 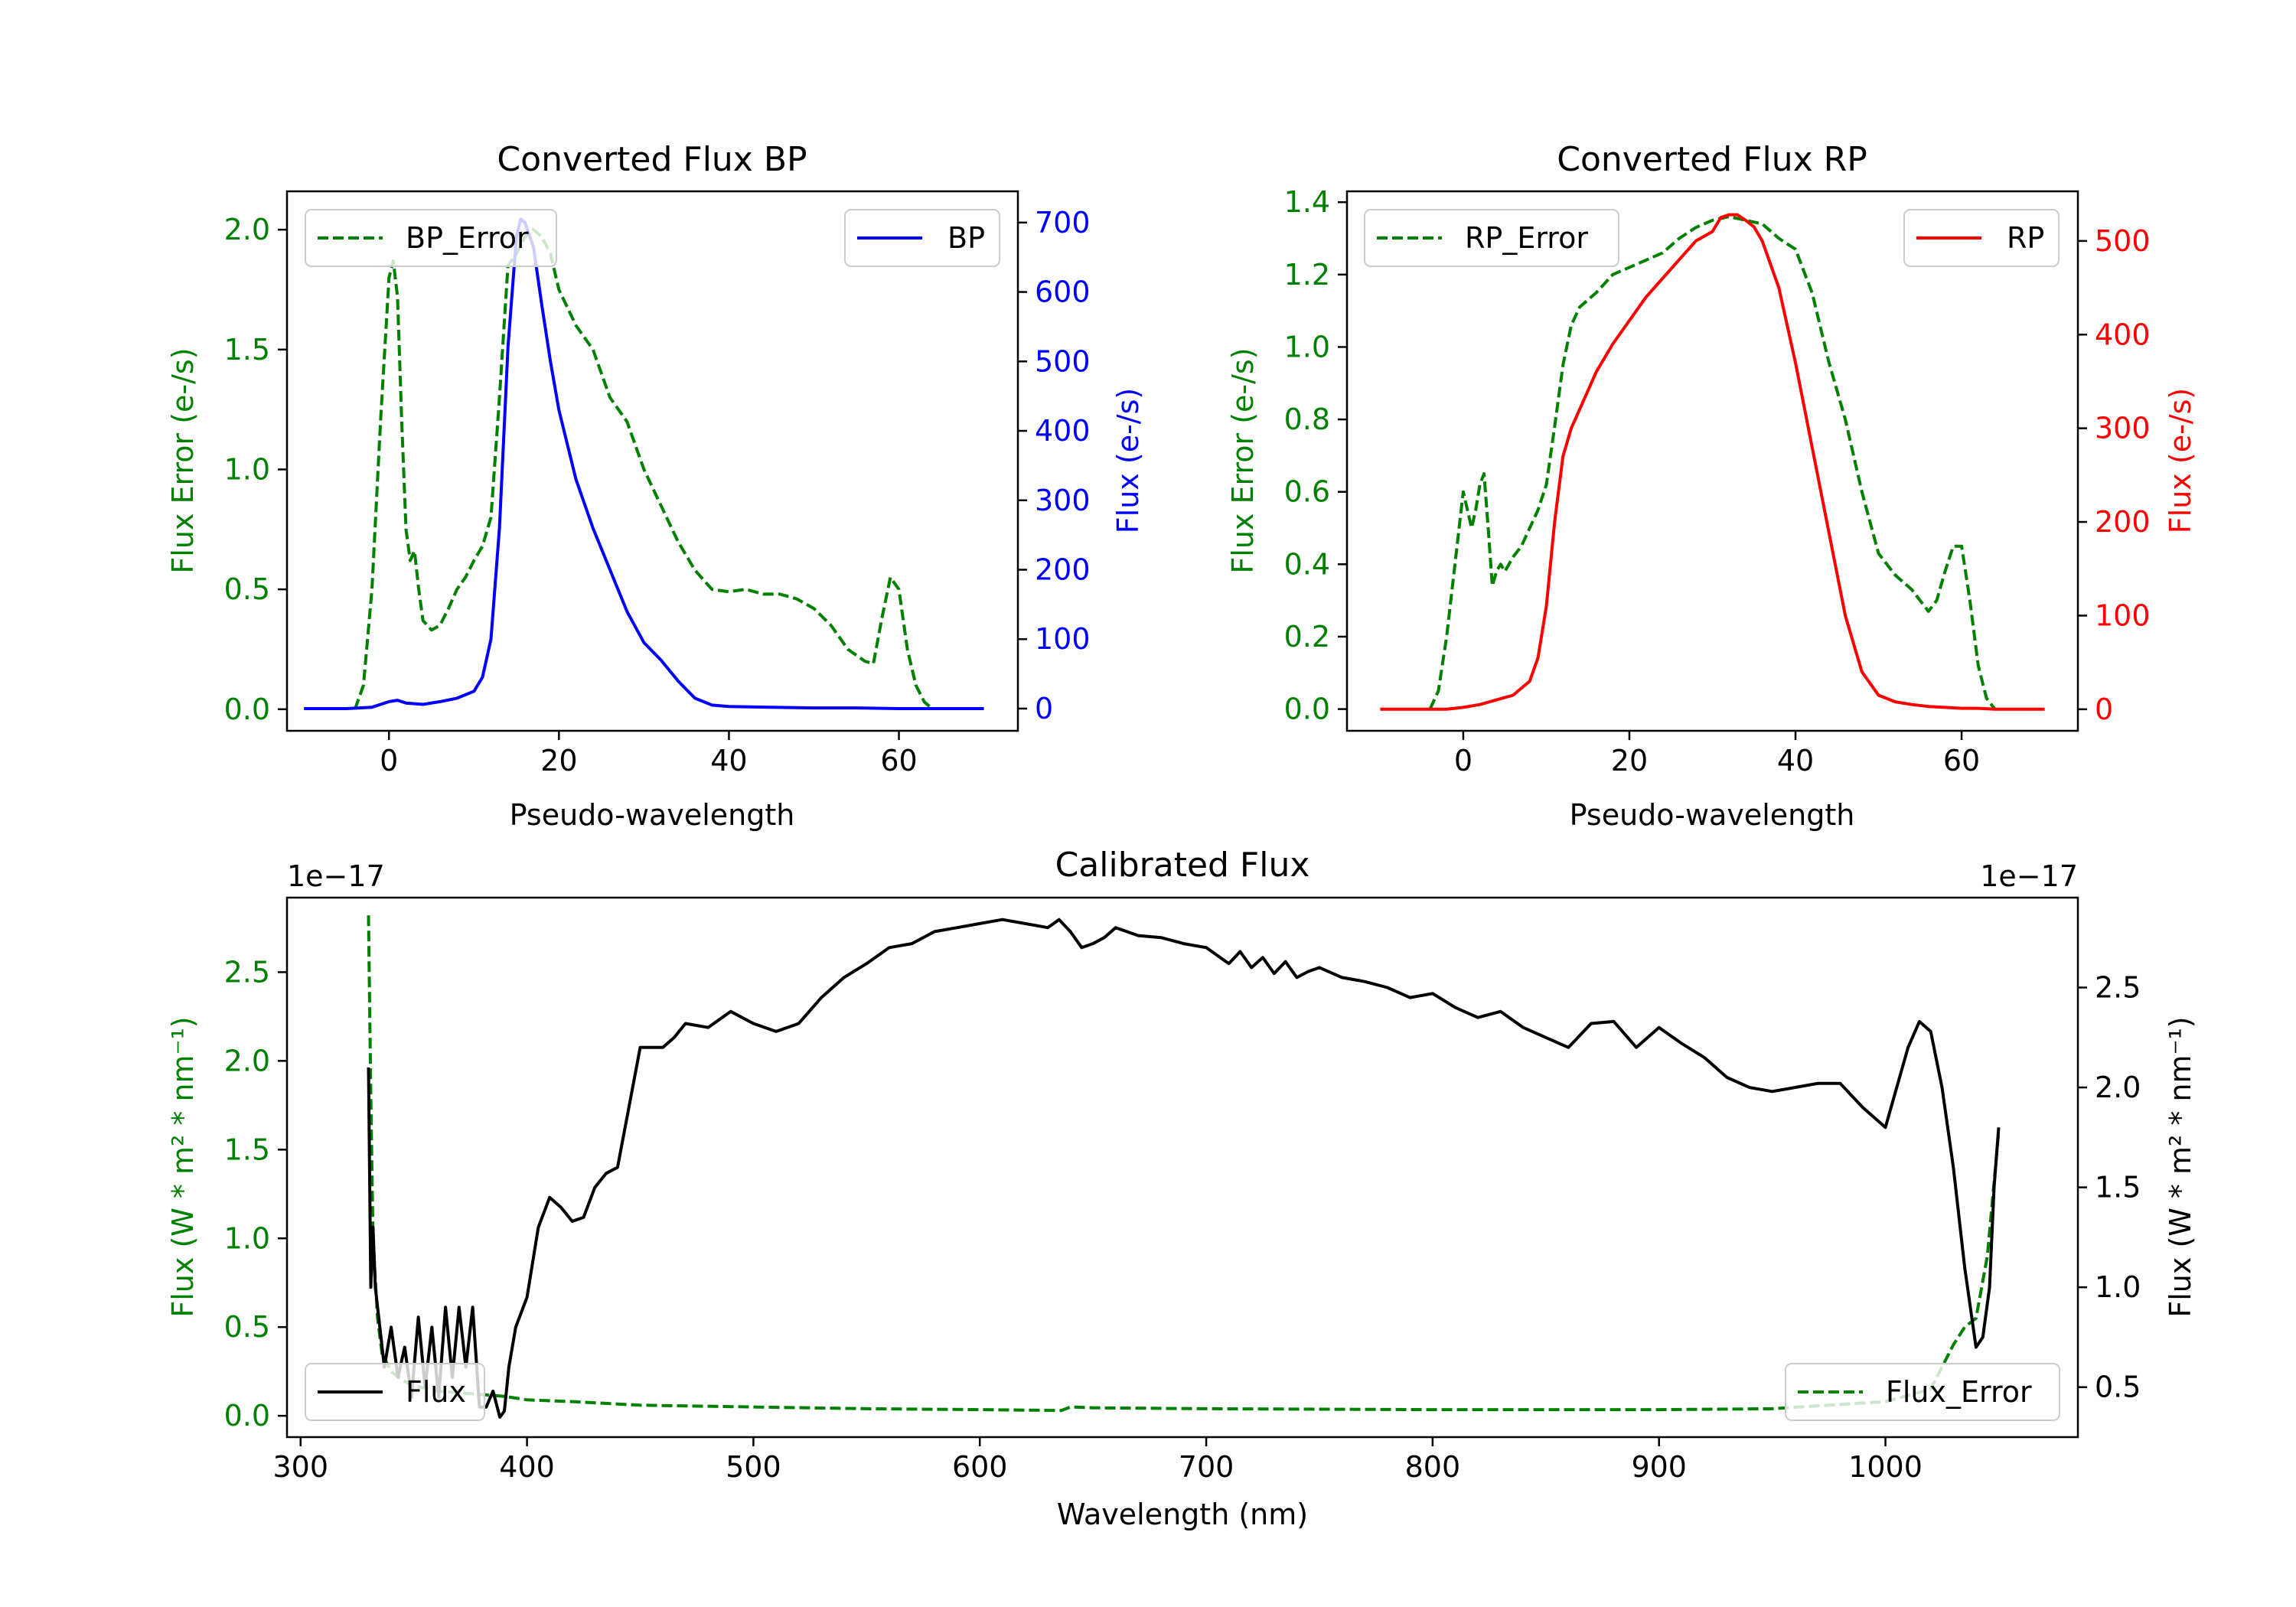 I want to click on chart-rp-legend-left: RP_Error, so click(x=1491, y=238).